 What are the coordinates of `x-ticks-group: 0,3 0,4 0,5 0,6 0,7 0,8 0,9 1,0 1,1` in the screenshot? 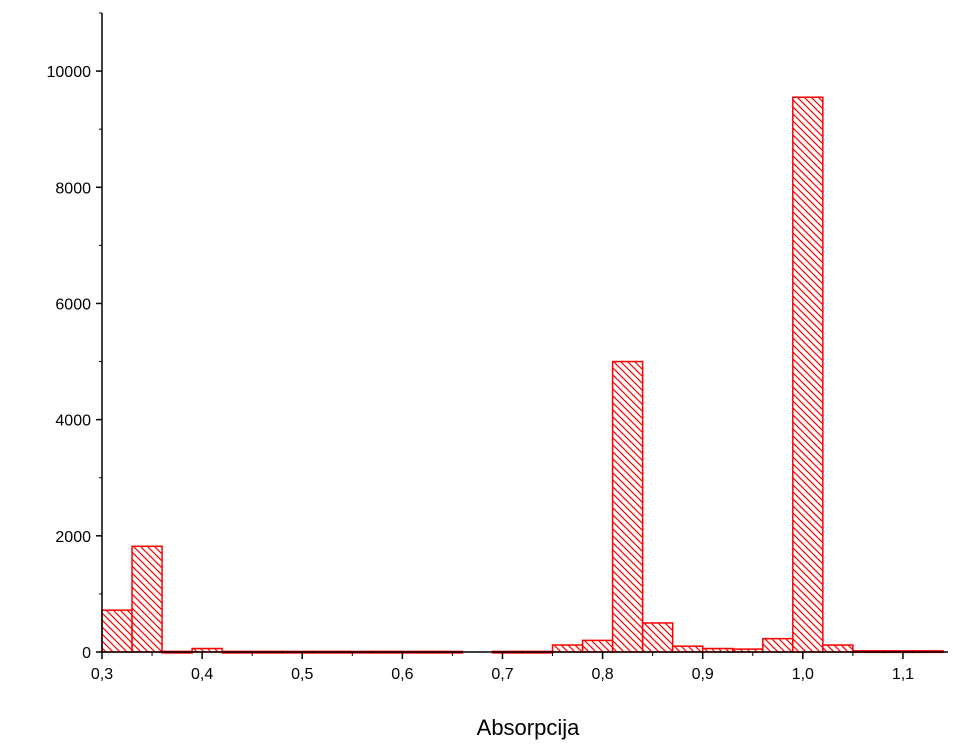 It's located at (502, 667).